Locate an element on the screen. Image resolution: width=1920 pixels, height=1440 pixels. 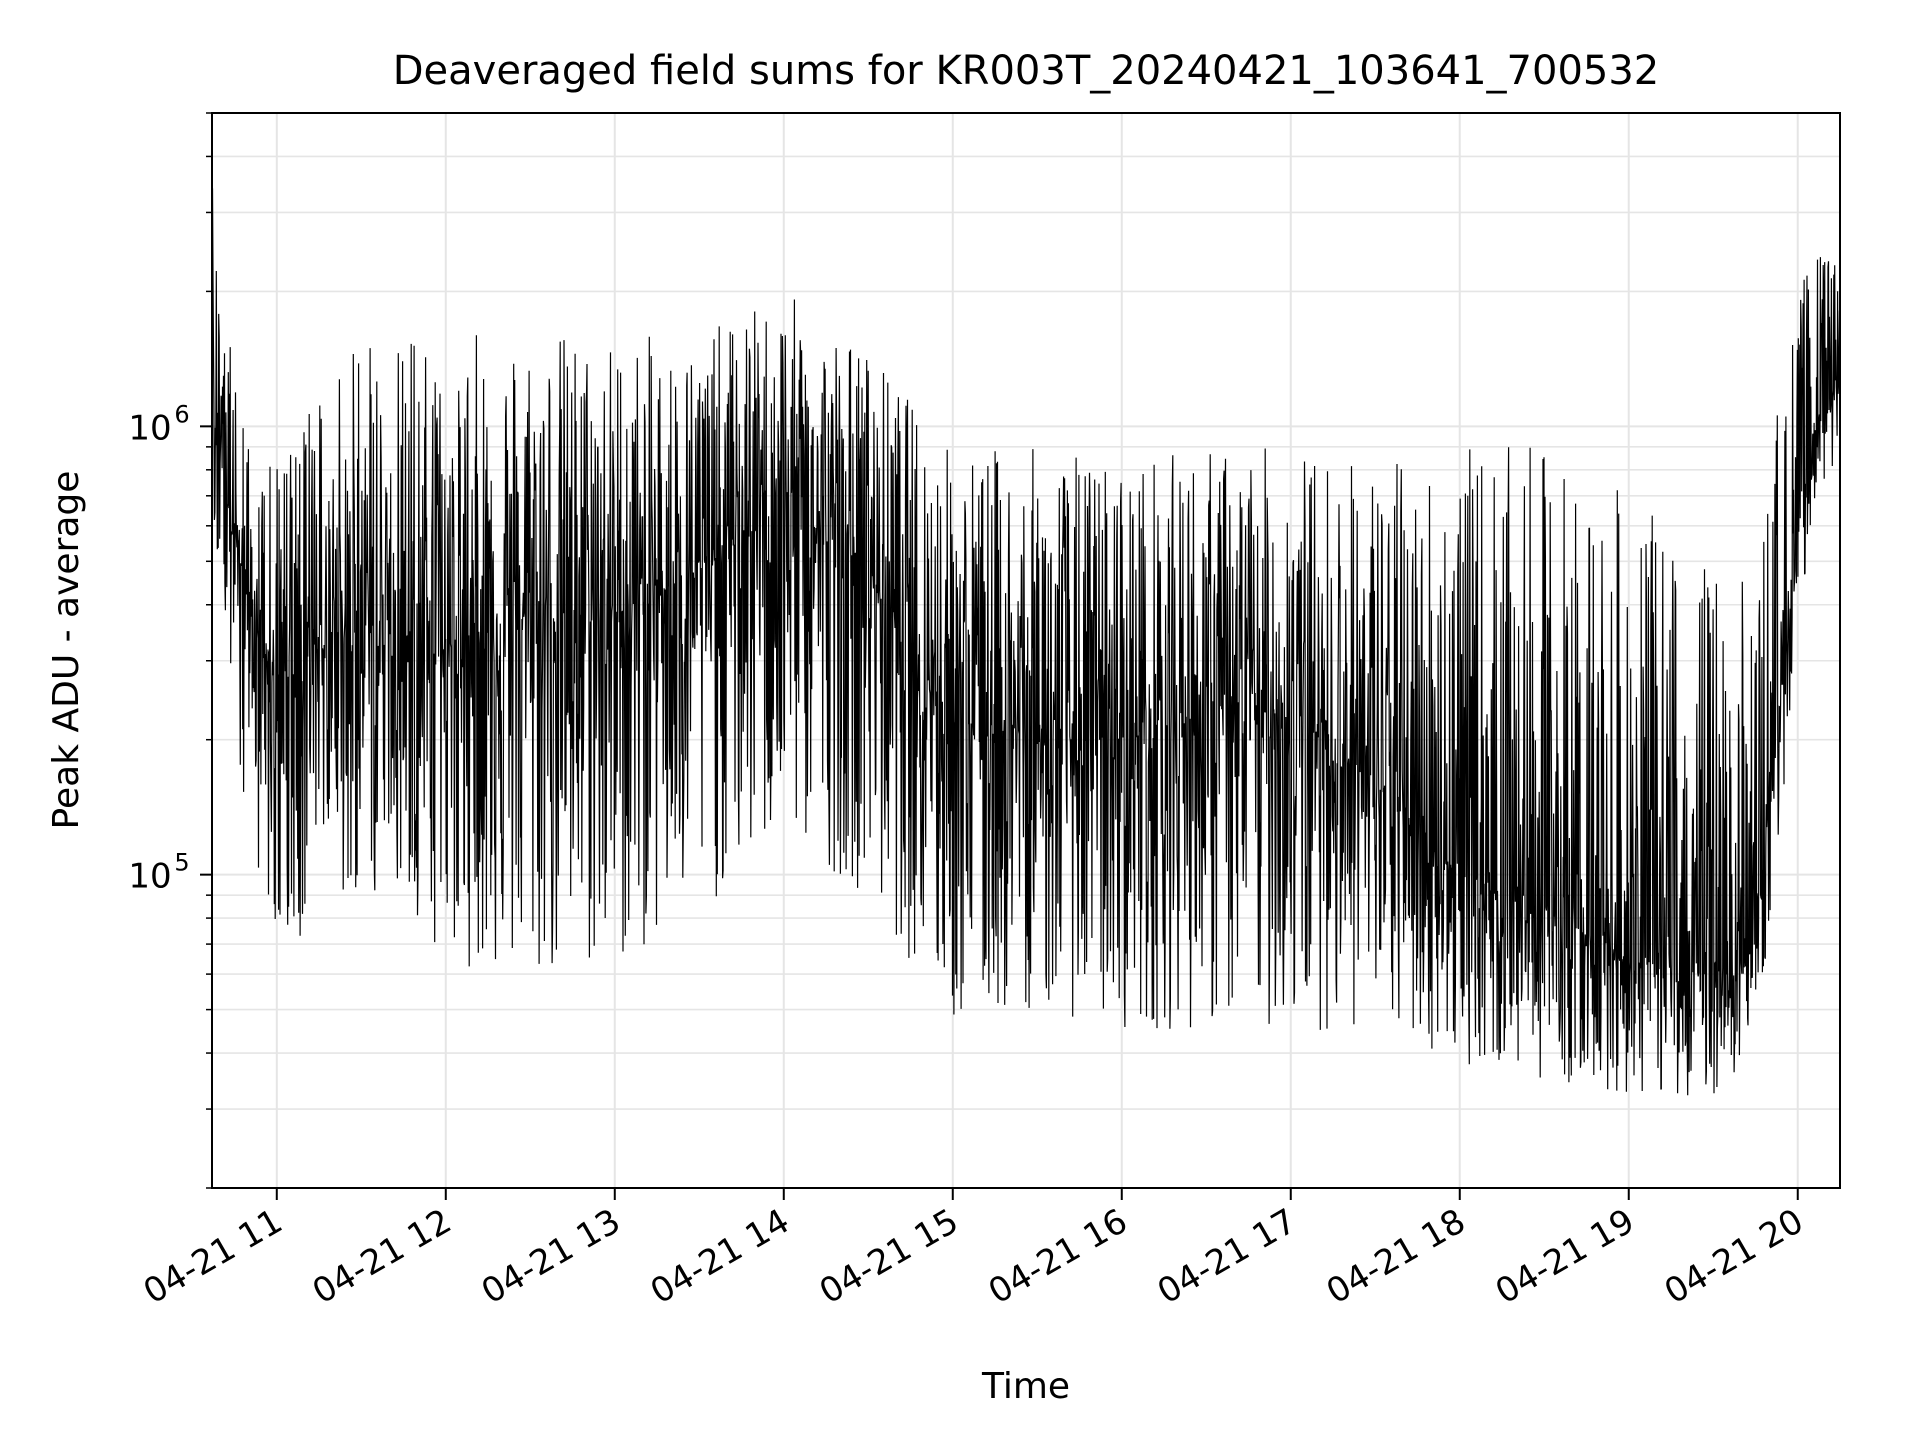
y-axis-label: Peak ADU - average is located at coordinates (66, 650).